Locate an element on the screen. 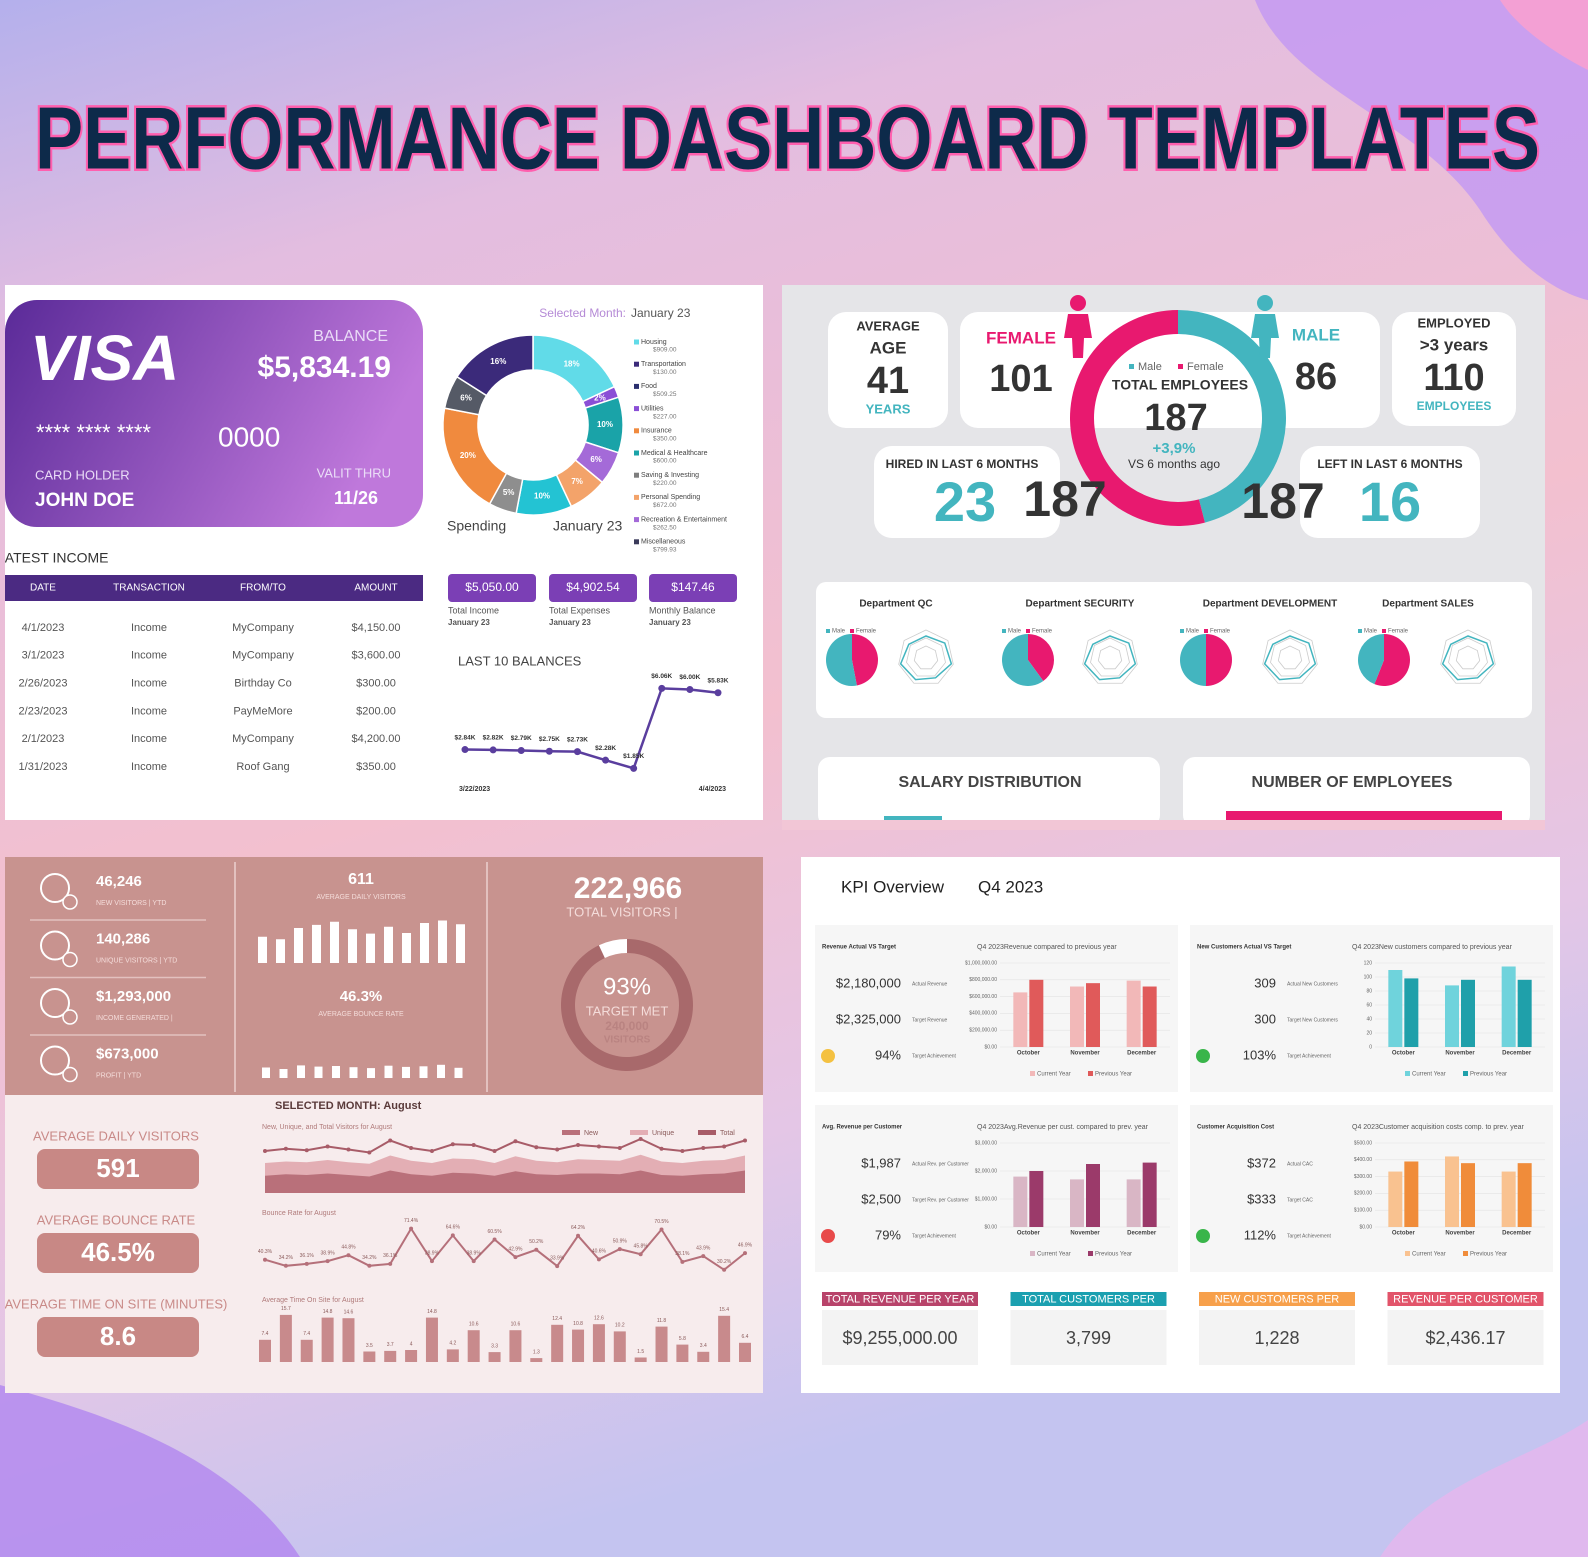 Image resolution: width=1588 pixels, height=1557 pixels. data-label: 70.5% is located at coordinates (661, 1222).